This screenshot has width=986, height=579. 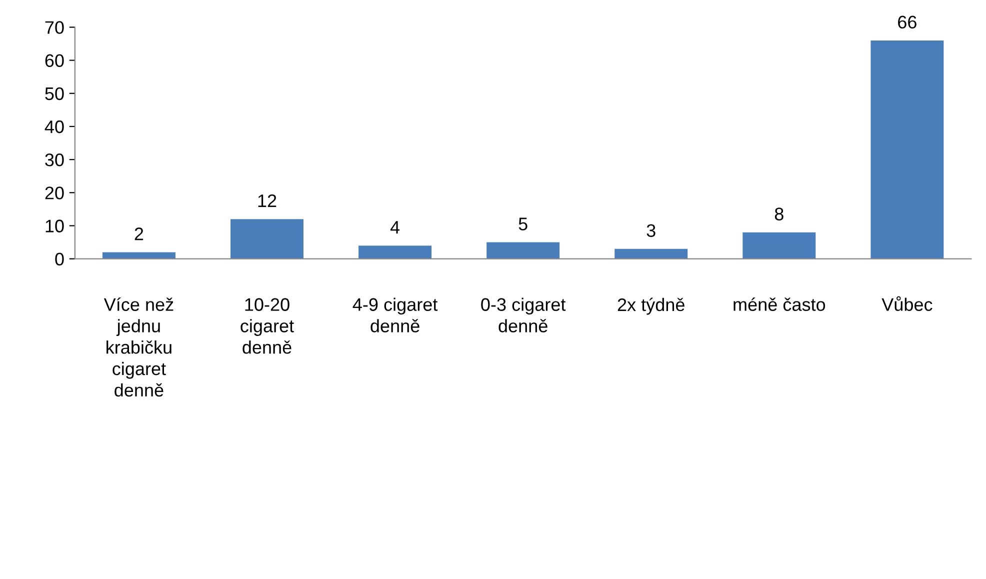 I want to click on y-tick-label: 30, so click(x=54, y=159).